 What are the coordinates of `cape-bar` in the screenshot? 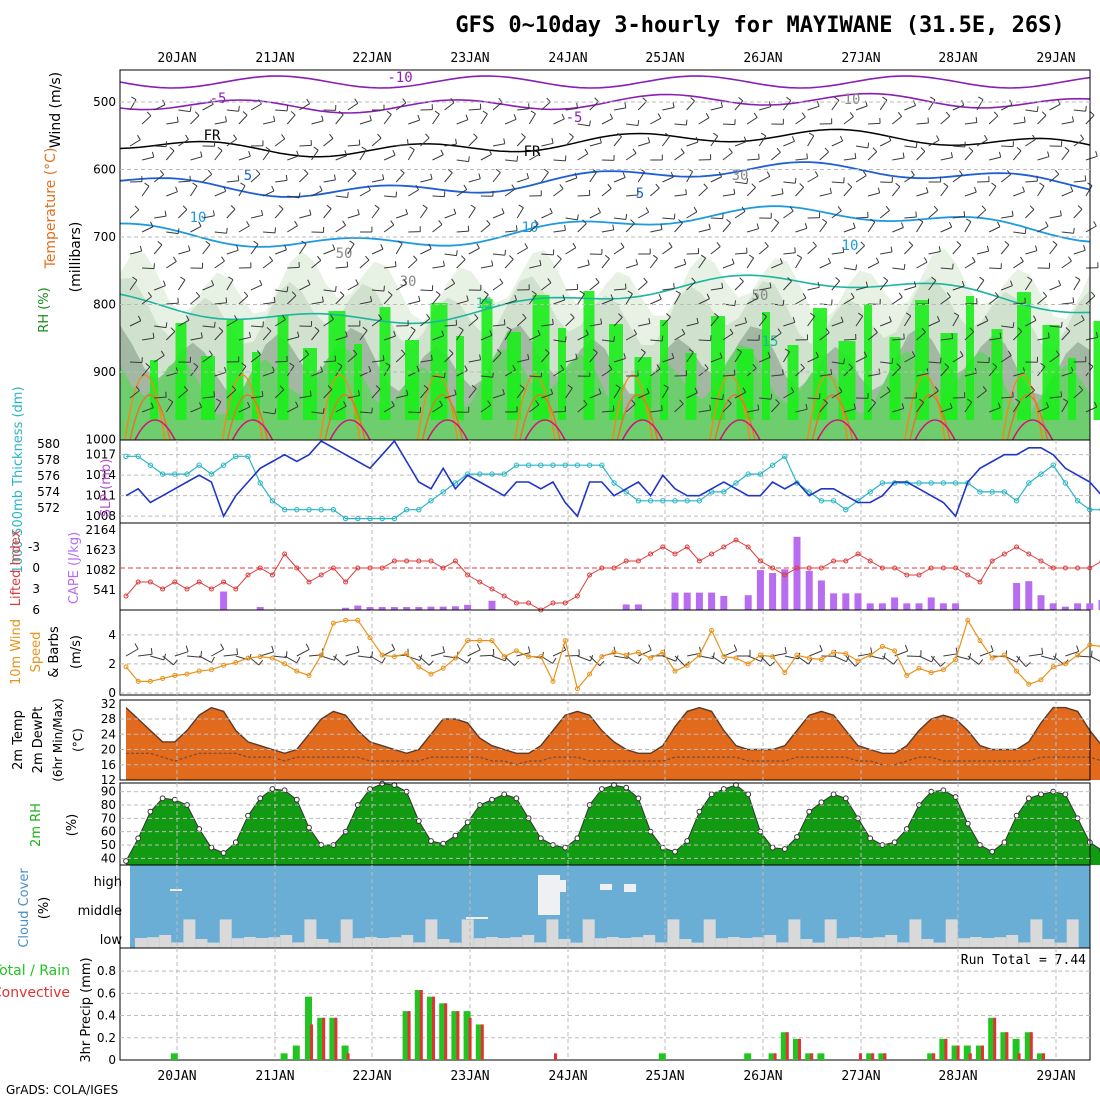 It's located at (626, 607).